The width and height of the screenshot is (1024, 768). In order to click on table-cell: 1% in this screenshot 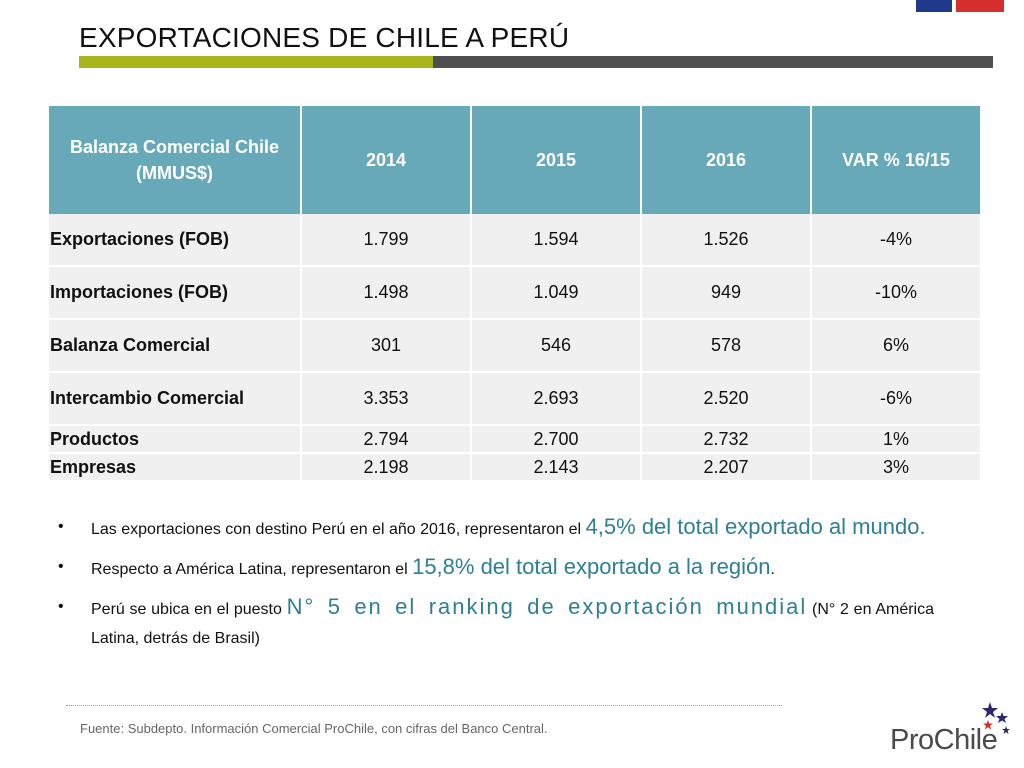, I will do `click(895, 439)`.